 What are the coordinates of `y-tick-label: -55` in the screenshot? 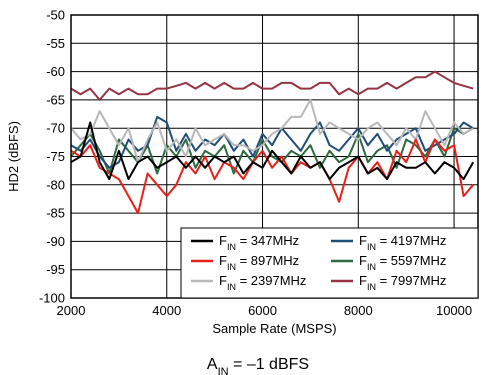 It's located at (55, 43).